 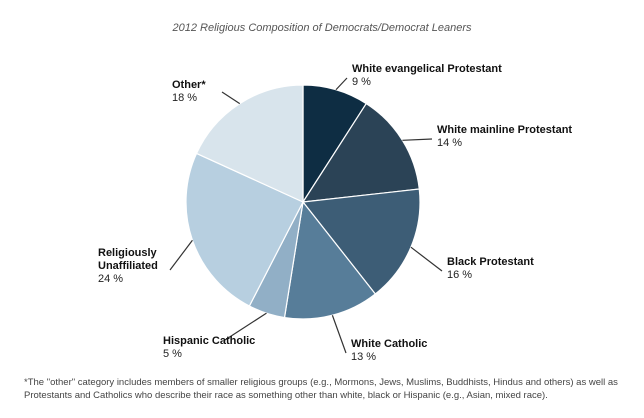 I want to click on slice-label-religiously-unaffiliated: Religiously Unaffiliated 24 %, so click(x=128, y=266).